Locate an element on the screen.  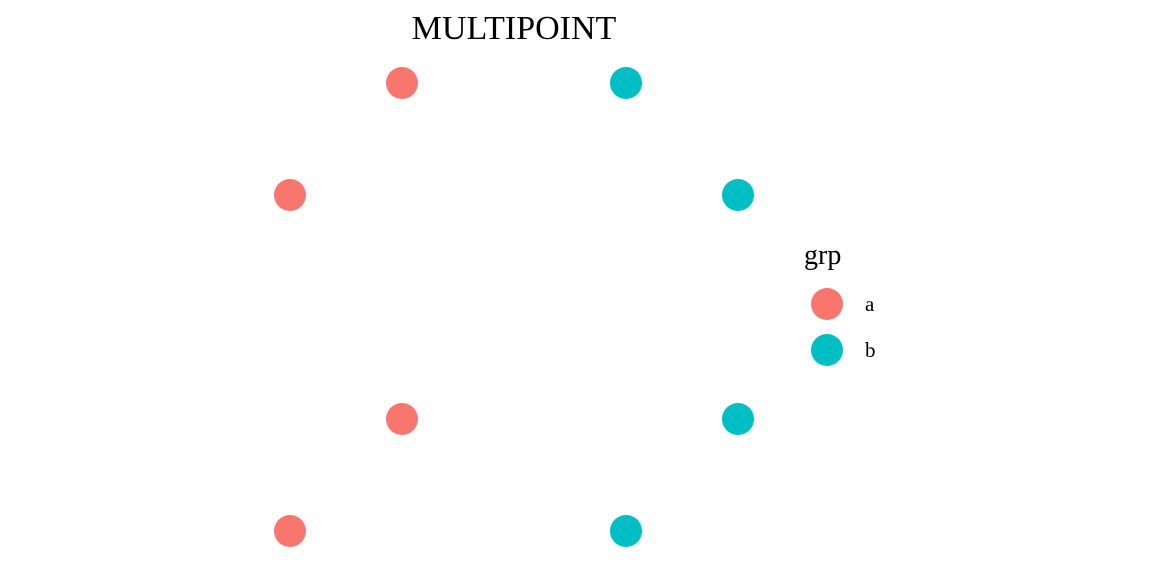
legend-entries: ab is located at coordinates (843, 327).